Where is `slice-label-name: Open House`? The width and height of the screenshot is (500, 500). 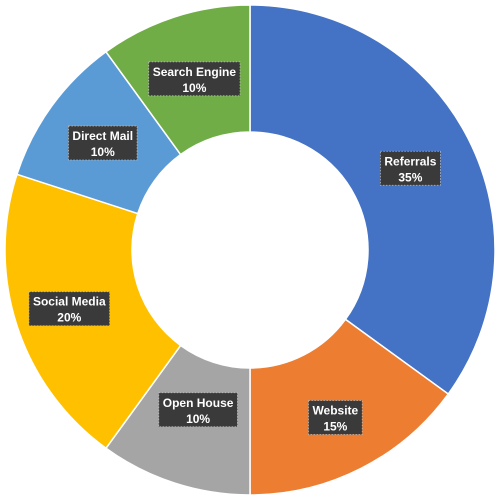 slice-label-name: Open House is located at coordinates (198, 403).